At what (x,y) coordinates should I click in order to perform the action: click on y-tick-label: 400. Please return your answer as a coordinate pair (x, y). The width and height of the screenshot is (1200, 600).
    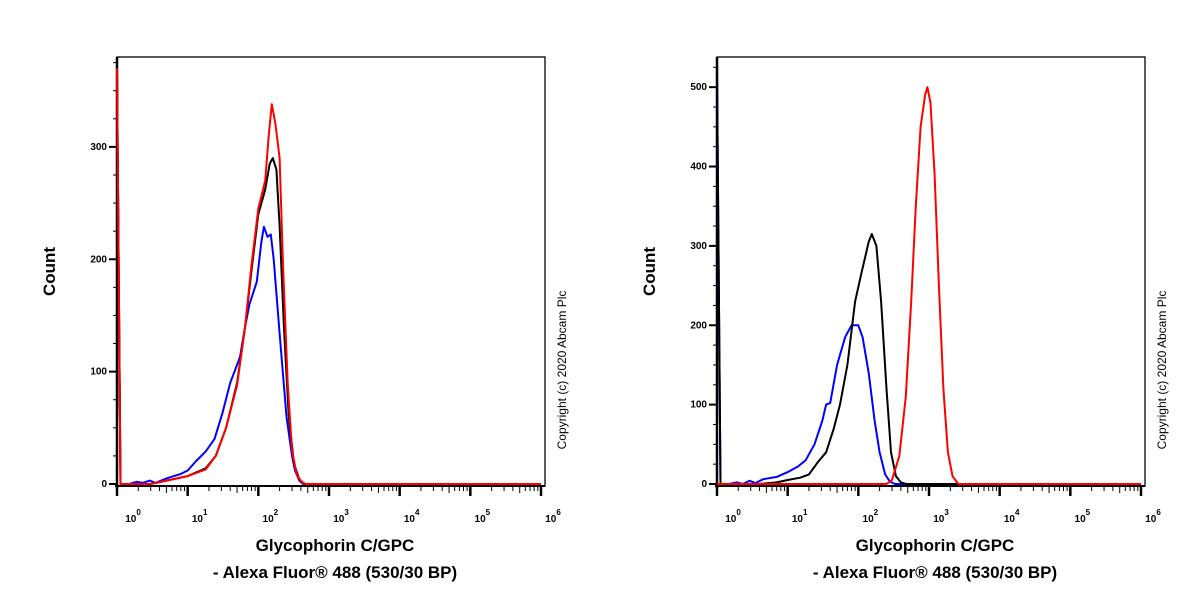
    Looking at the image, I should click on (698, 167).